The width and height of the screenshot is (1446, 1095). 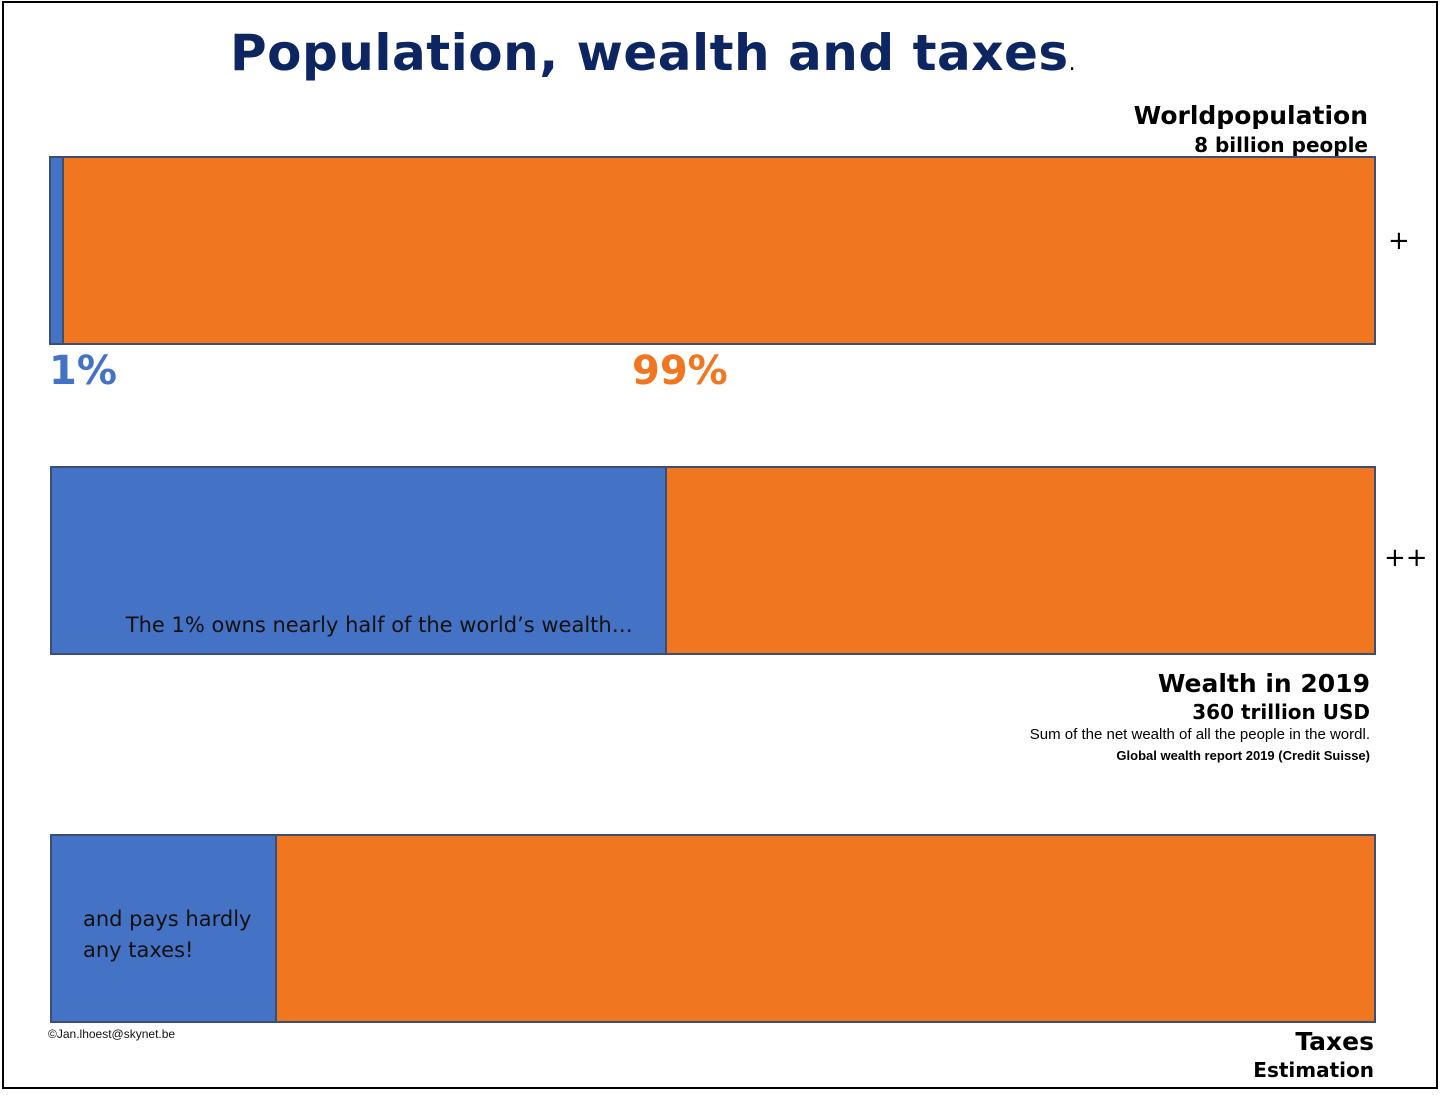 I want to click on population-label-1pct: 1%, so click(x=83, y=371).